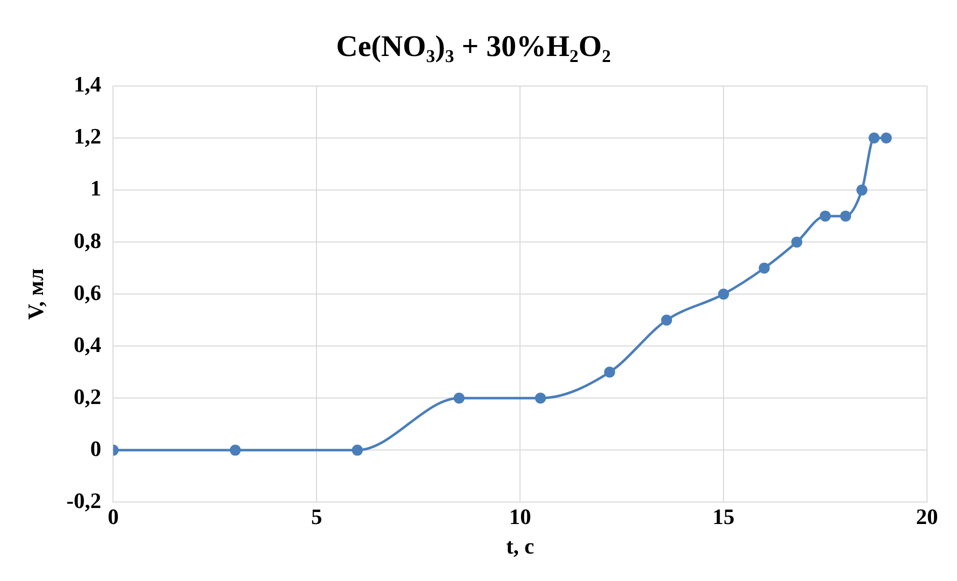  What do you see at coordinates (88, 84) in the screenshot?
I see `y-tick-label: 1,4` at bounding box center [88, 84].